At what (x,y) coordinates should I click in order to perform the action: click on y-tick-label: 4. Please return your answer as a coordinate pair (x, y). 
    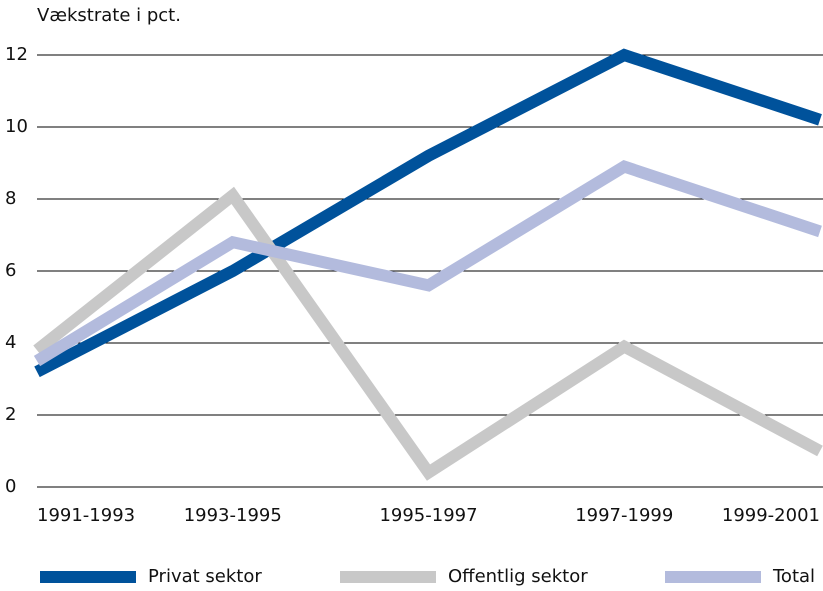
    Looking at the image, I should click on (10, 342).